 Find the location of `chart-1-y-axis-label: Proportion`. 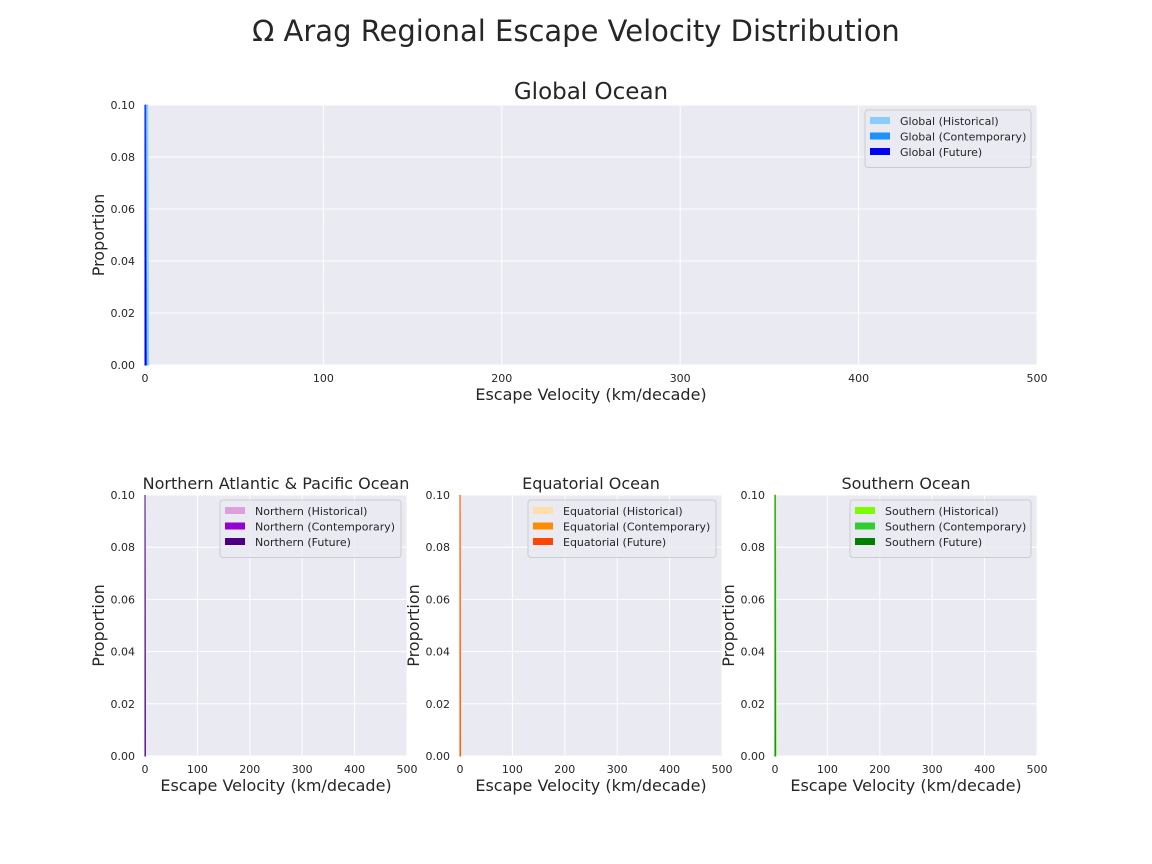

chart-1-y-axis-label: Proportion is located at coordinates (98, 625).